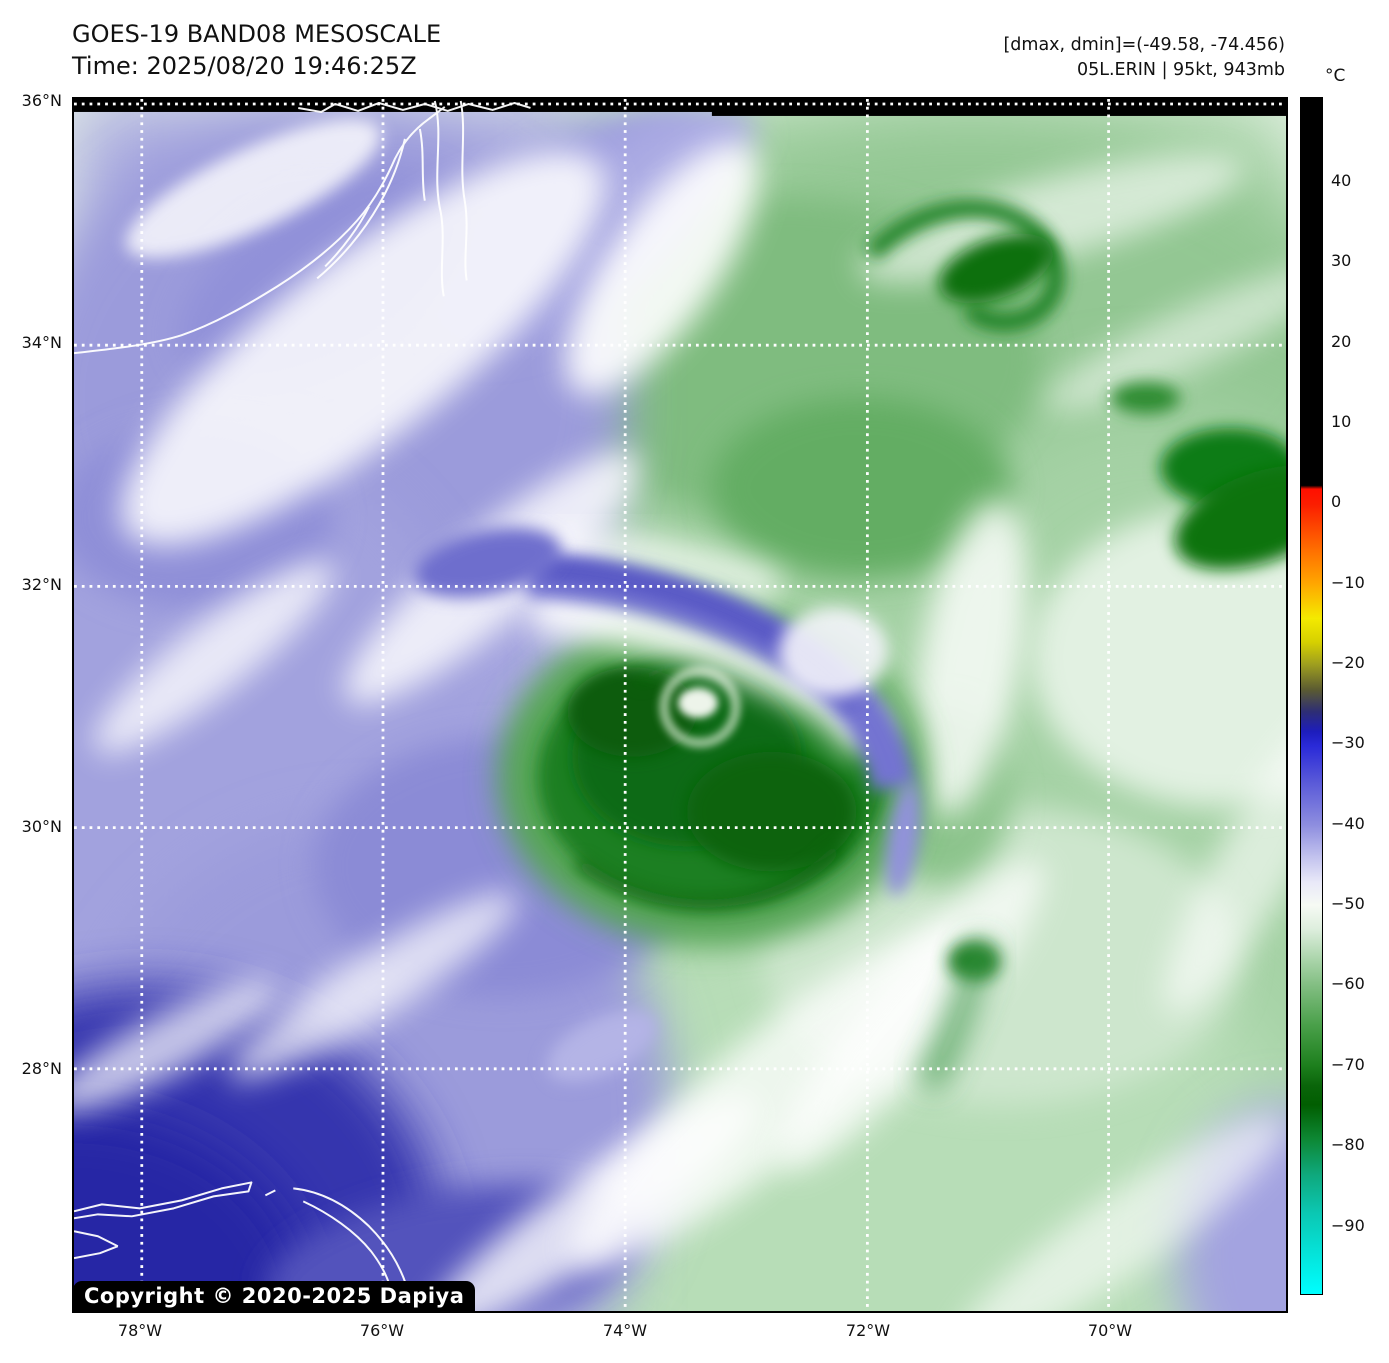 This screenshot has height=1363, width=1389. I want to click on colorbar-tick-label: −20, so click(1348, 662).